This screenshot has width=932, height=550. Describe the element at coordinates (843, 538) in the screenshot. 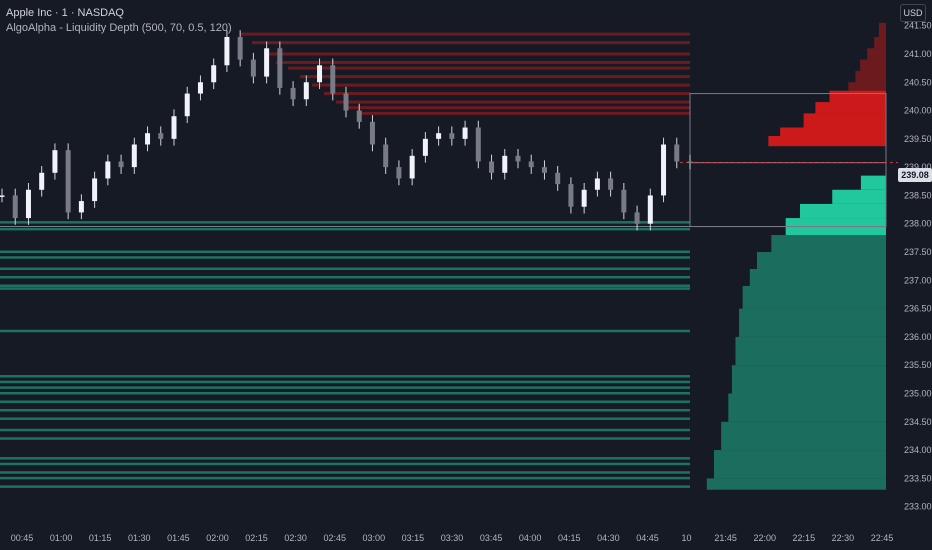

I see `x-tick-label: 22:30` at that location.